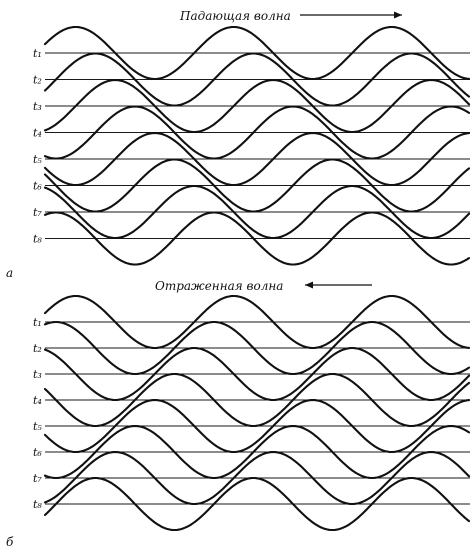  What do you see at coordinates (219, 286) in the screenshot?
I see `reflected-wave-title: Отраженная волна` at bounding box center [219, 286].